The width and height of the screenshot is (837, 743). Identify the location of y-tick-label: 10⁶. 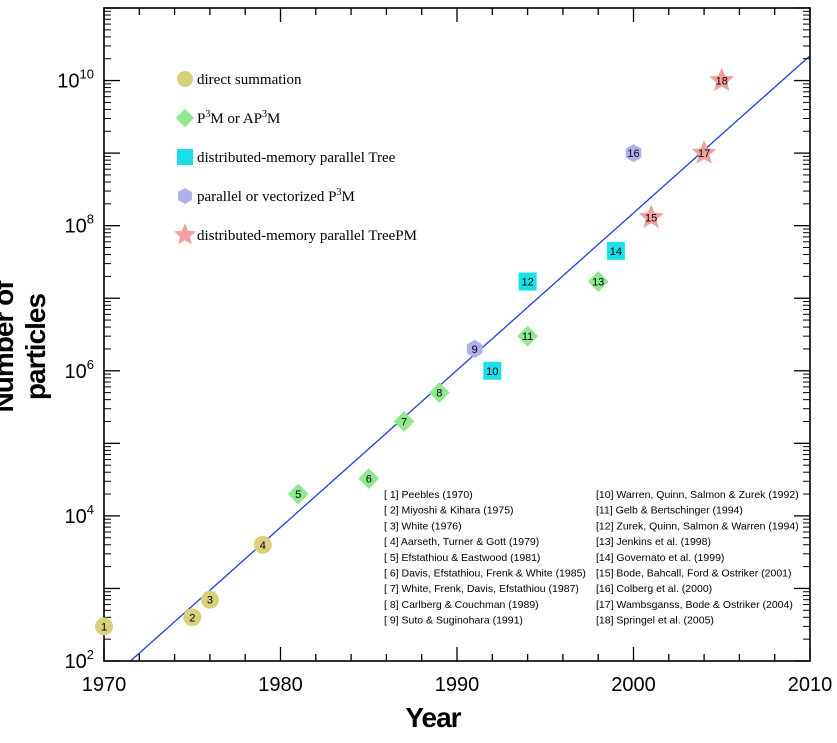
(79, 370).